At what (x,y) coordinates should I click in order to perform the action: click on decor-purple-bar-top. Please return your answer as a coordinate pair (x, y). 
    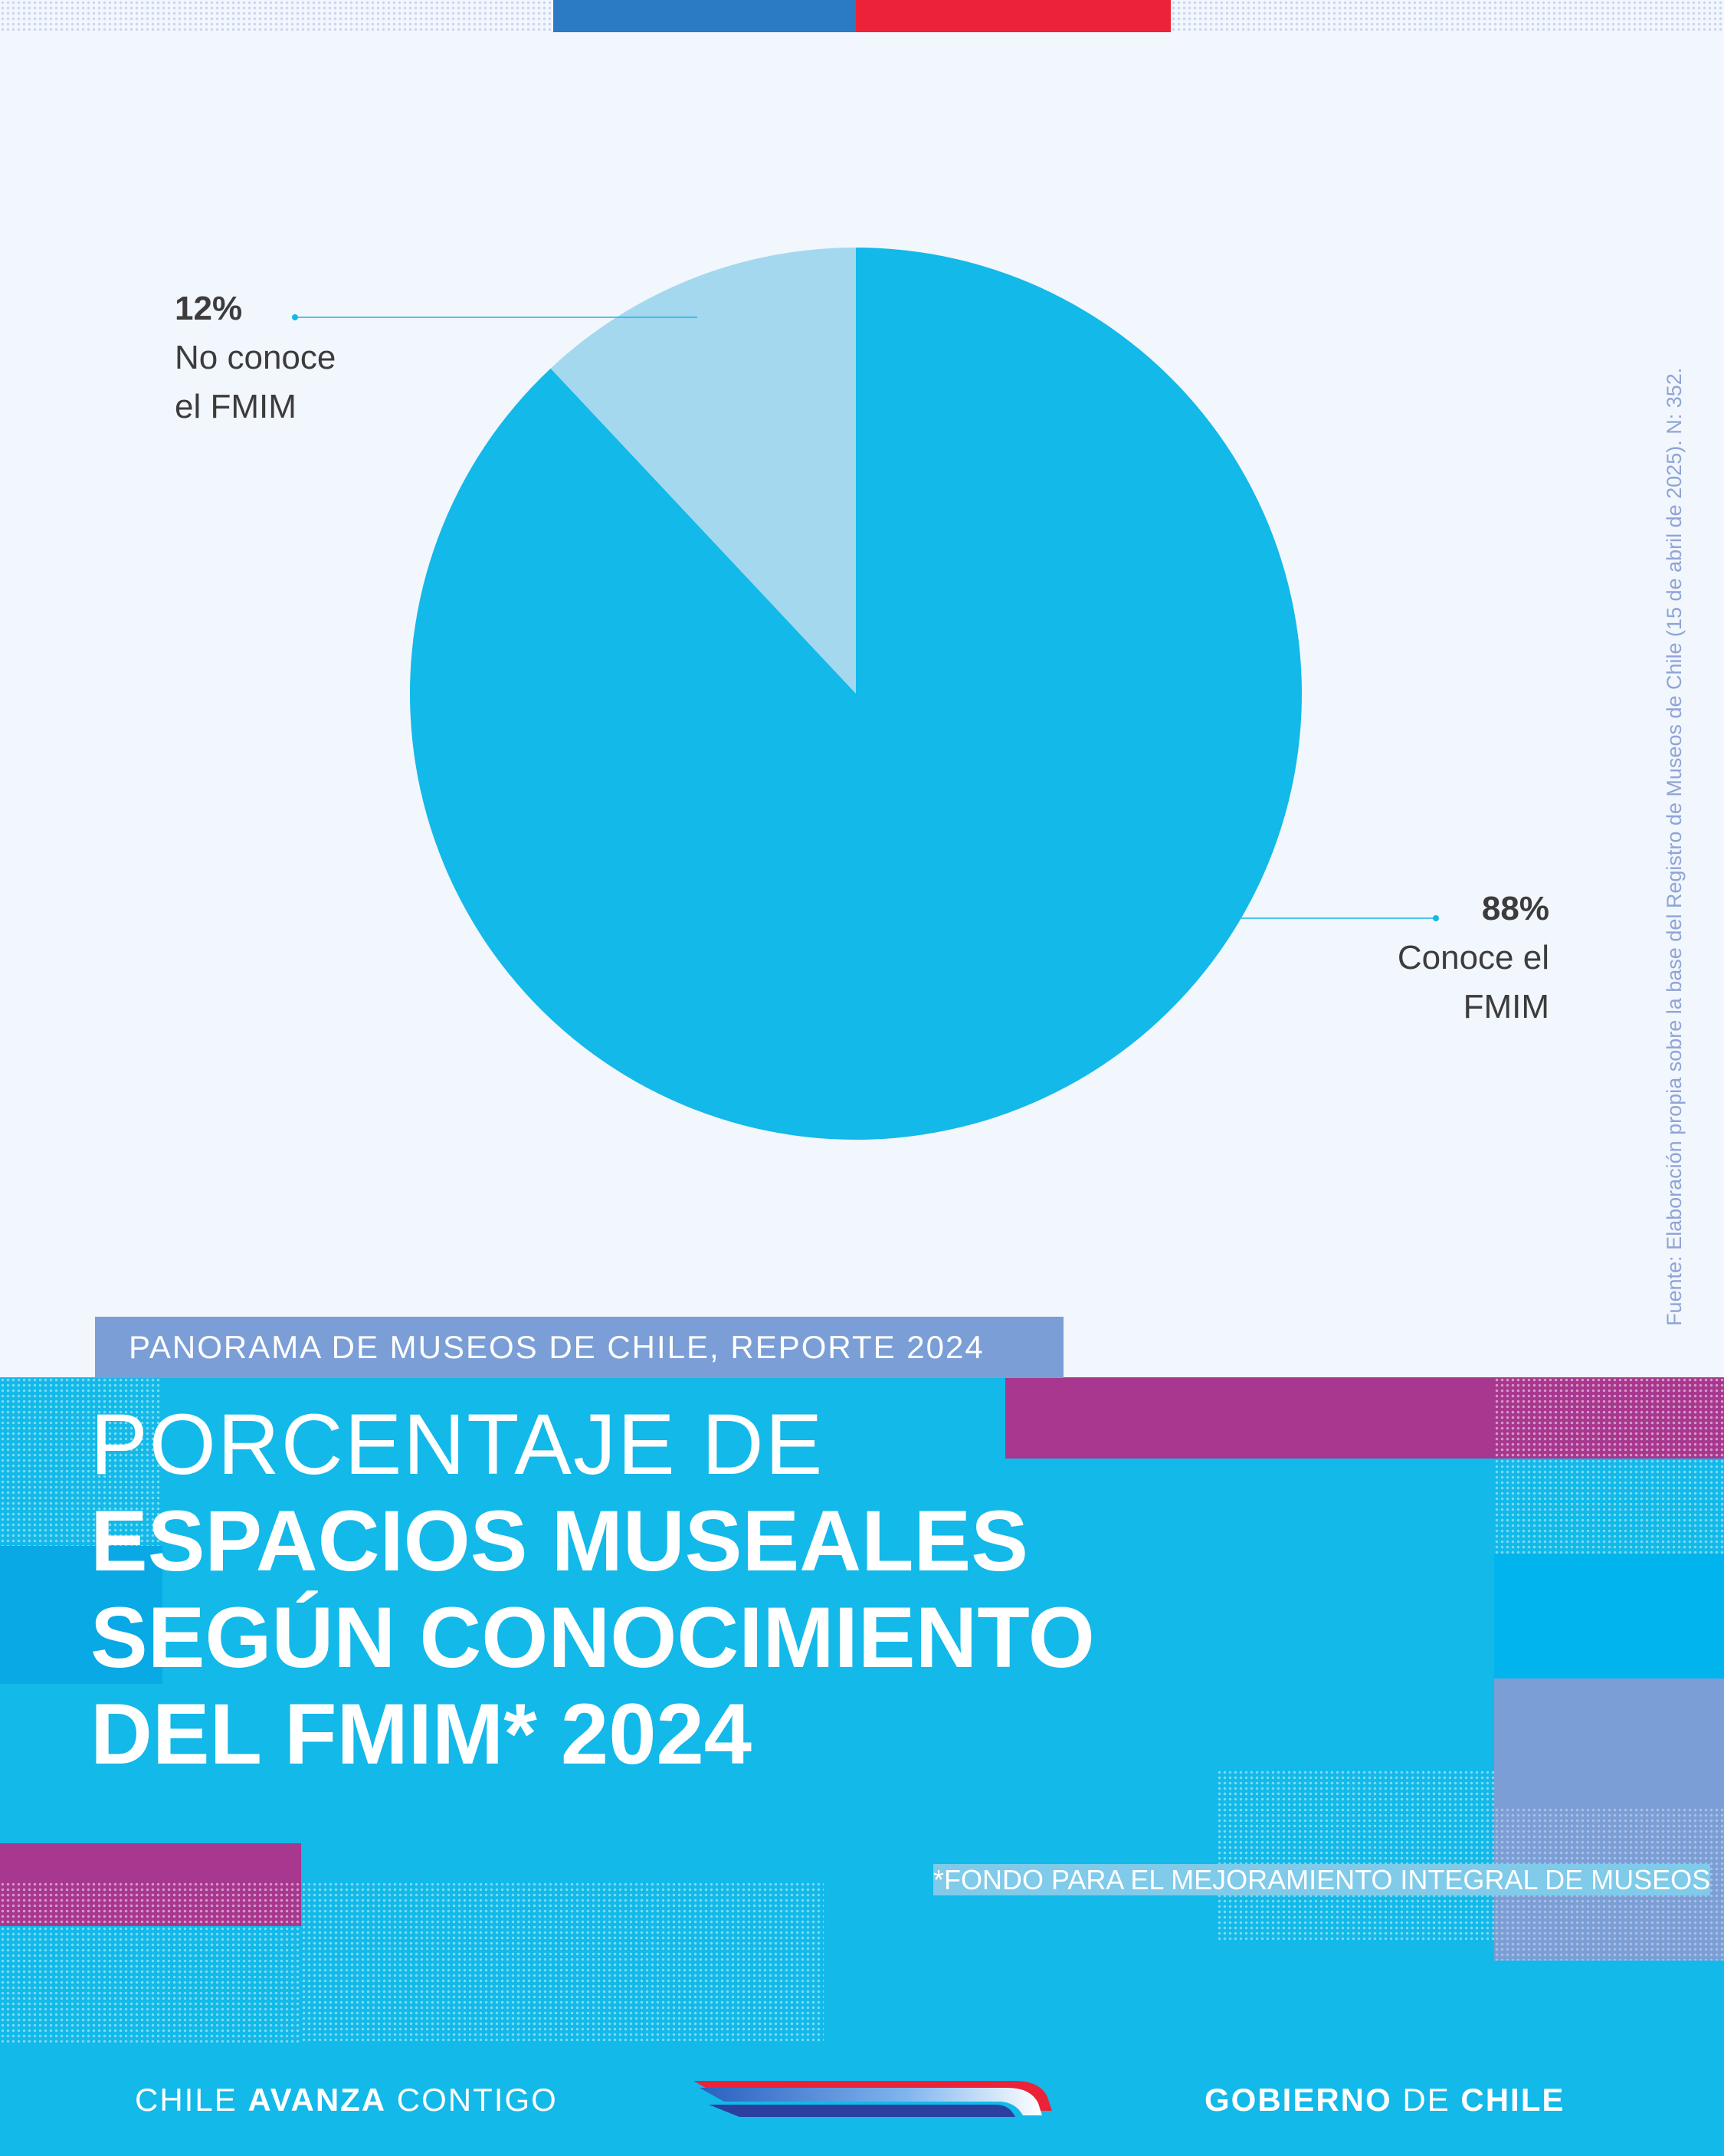
    Looking at the image, I should click on (1249, 1418).